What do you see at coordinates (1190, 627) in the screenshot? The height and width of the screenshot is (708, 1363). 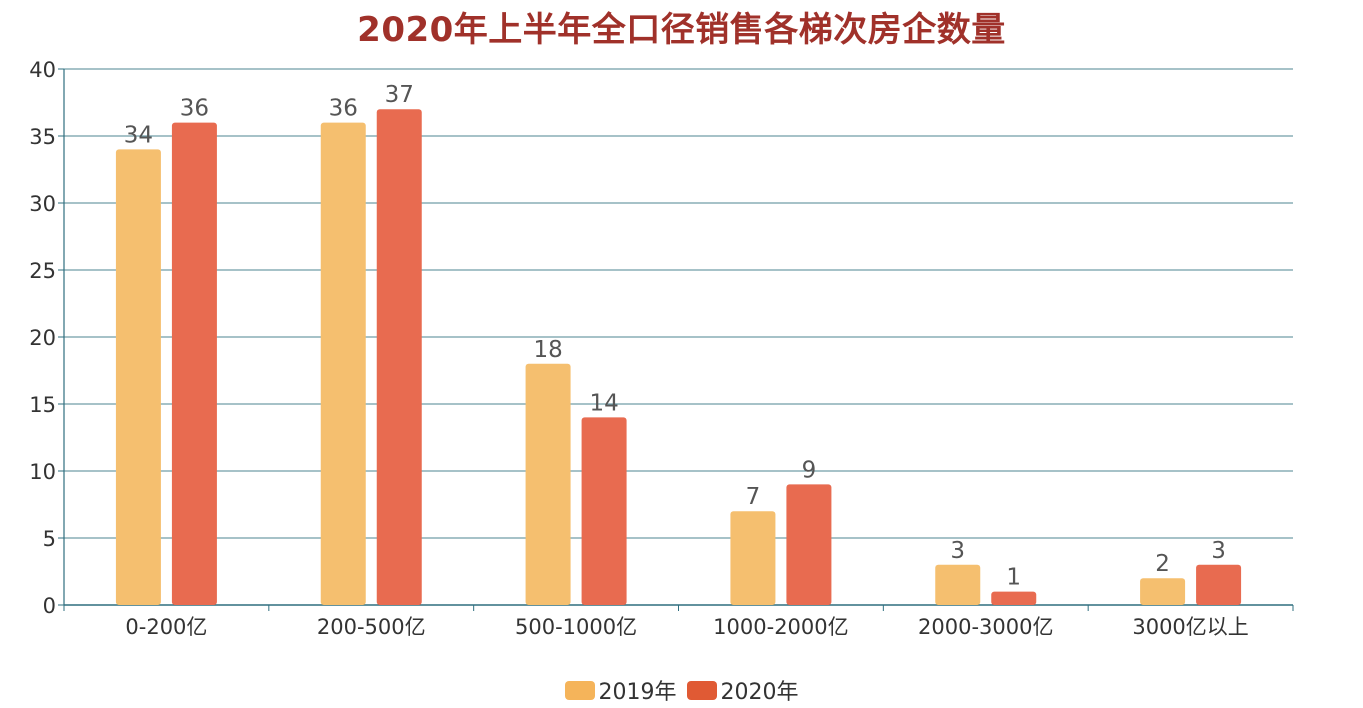 I see `x-tick-label: 3000亿以上` at bounding box center [1190, 627].